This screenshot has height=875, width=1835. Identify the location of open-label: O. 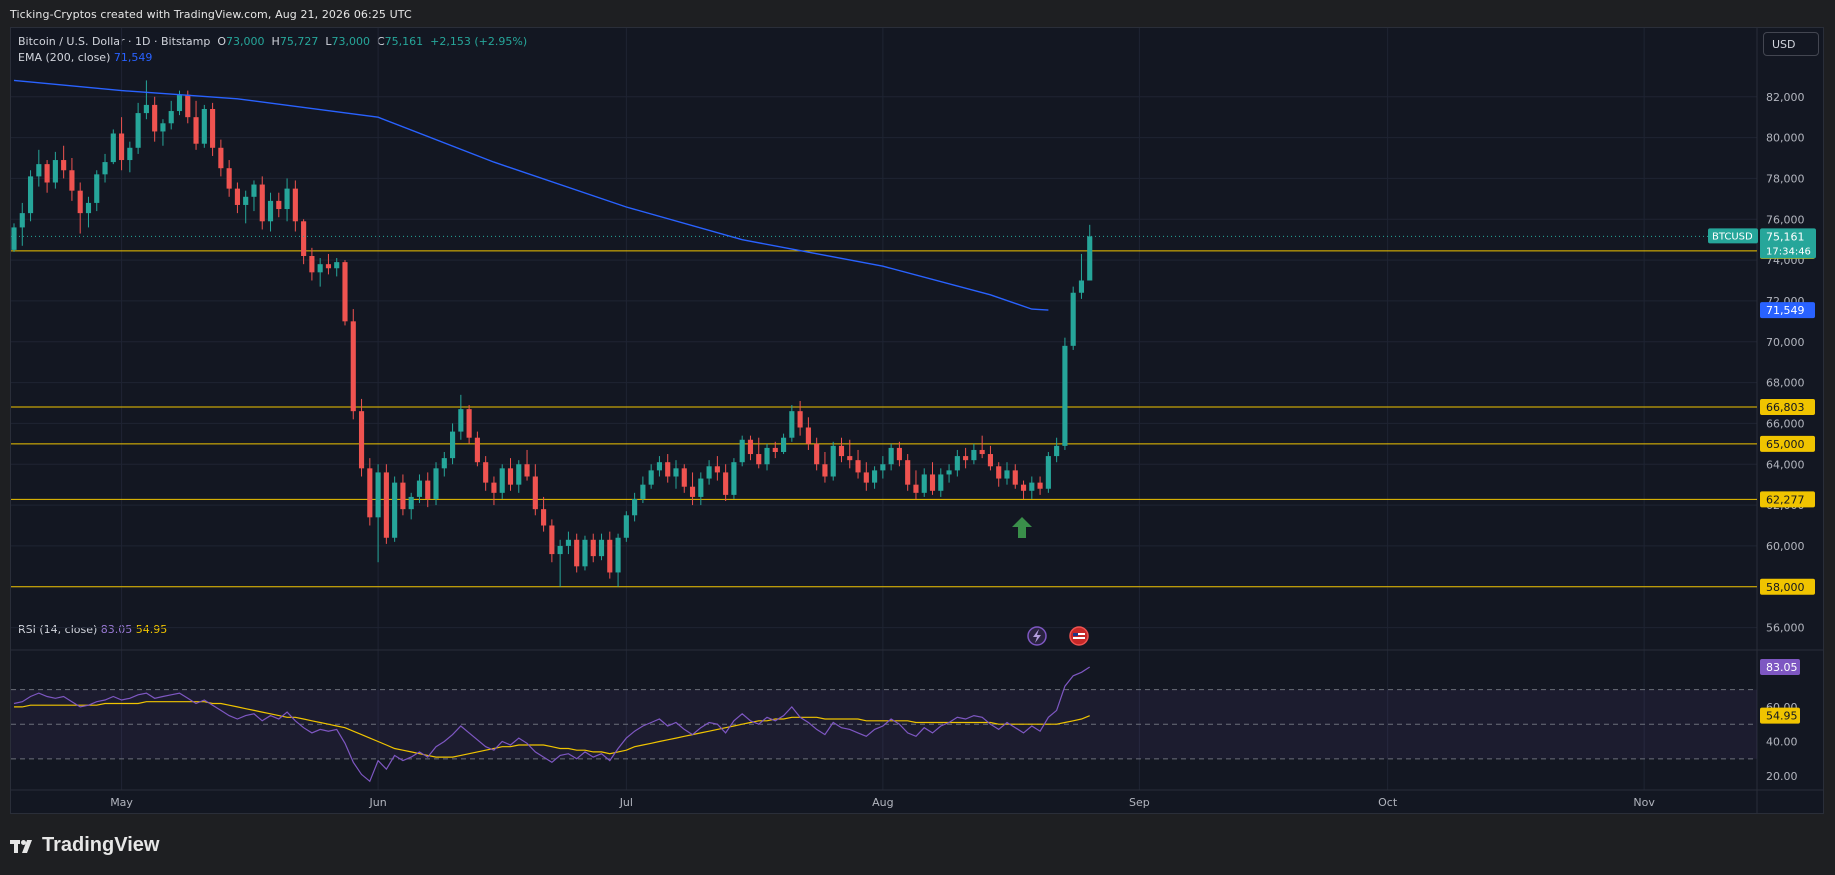
(222, 41).